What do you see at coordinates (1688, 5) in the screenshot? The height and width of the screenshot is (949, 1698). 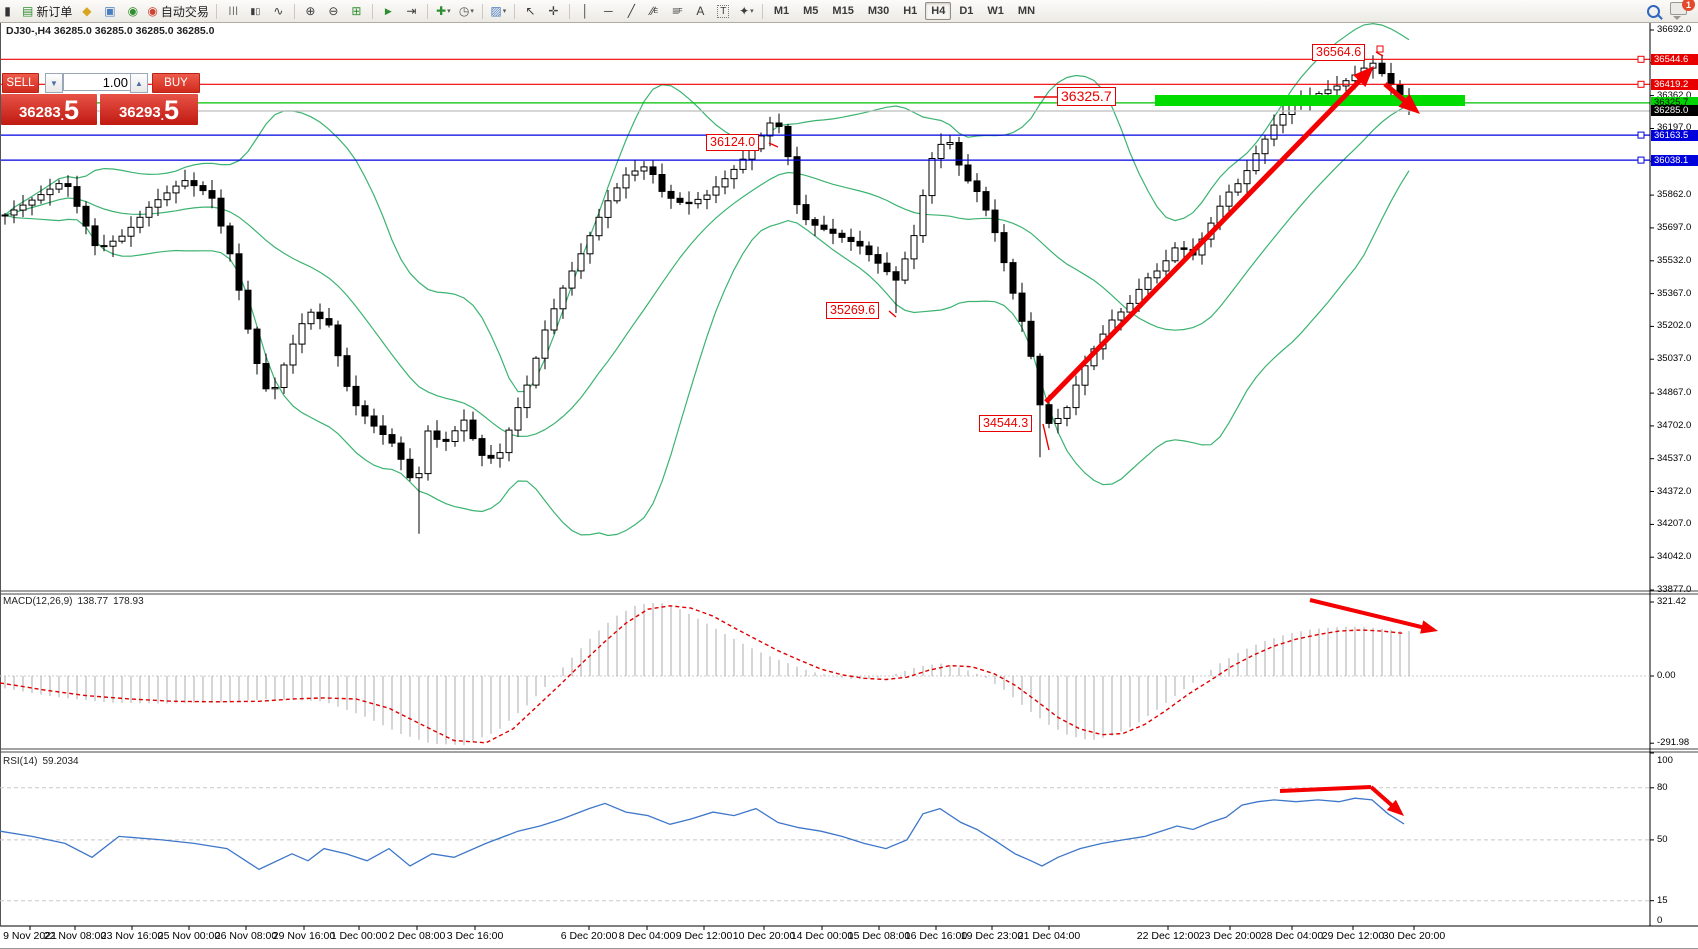 I see `notification-badge: 1` at bounding box center [1688, 5].